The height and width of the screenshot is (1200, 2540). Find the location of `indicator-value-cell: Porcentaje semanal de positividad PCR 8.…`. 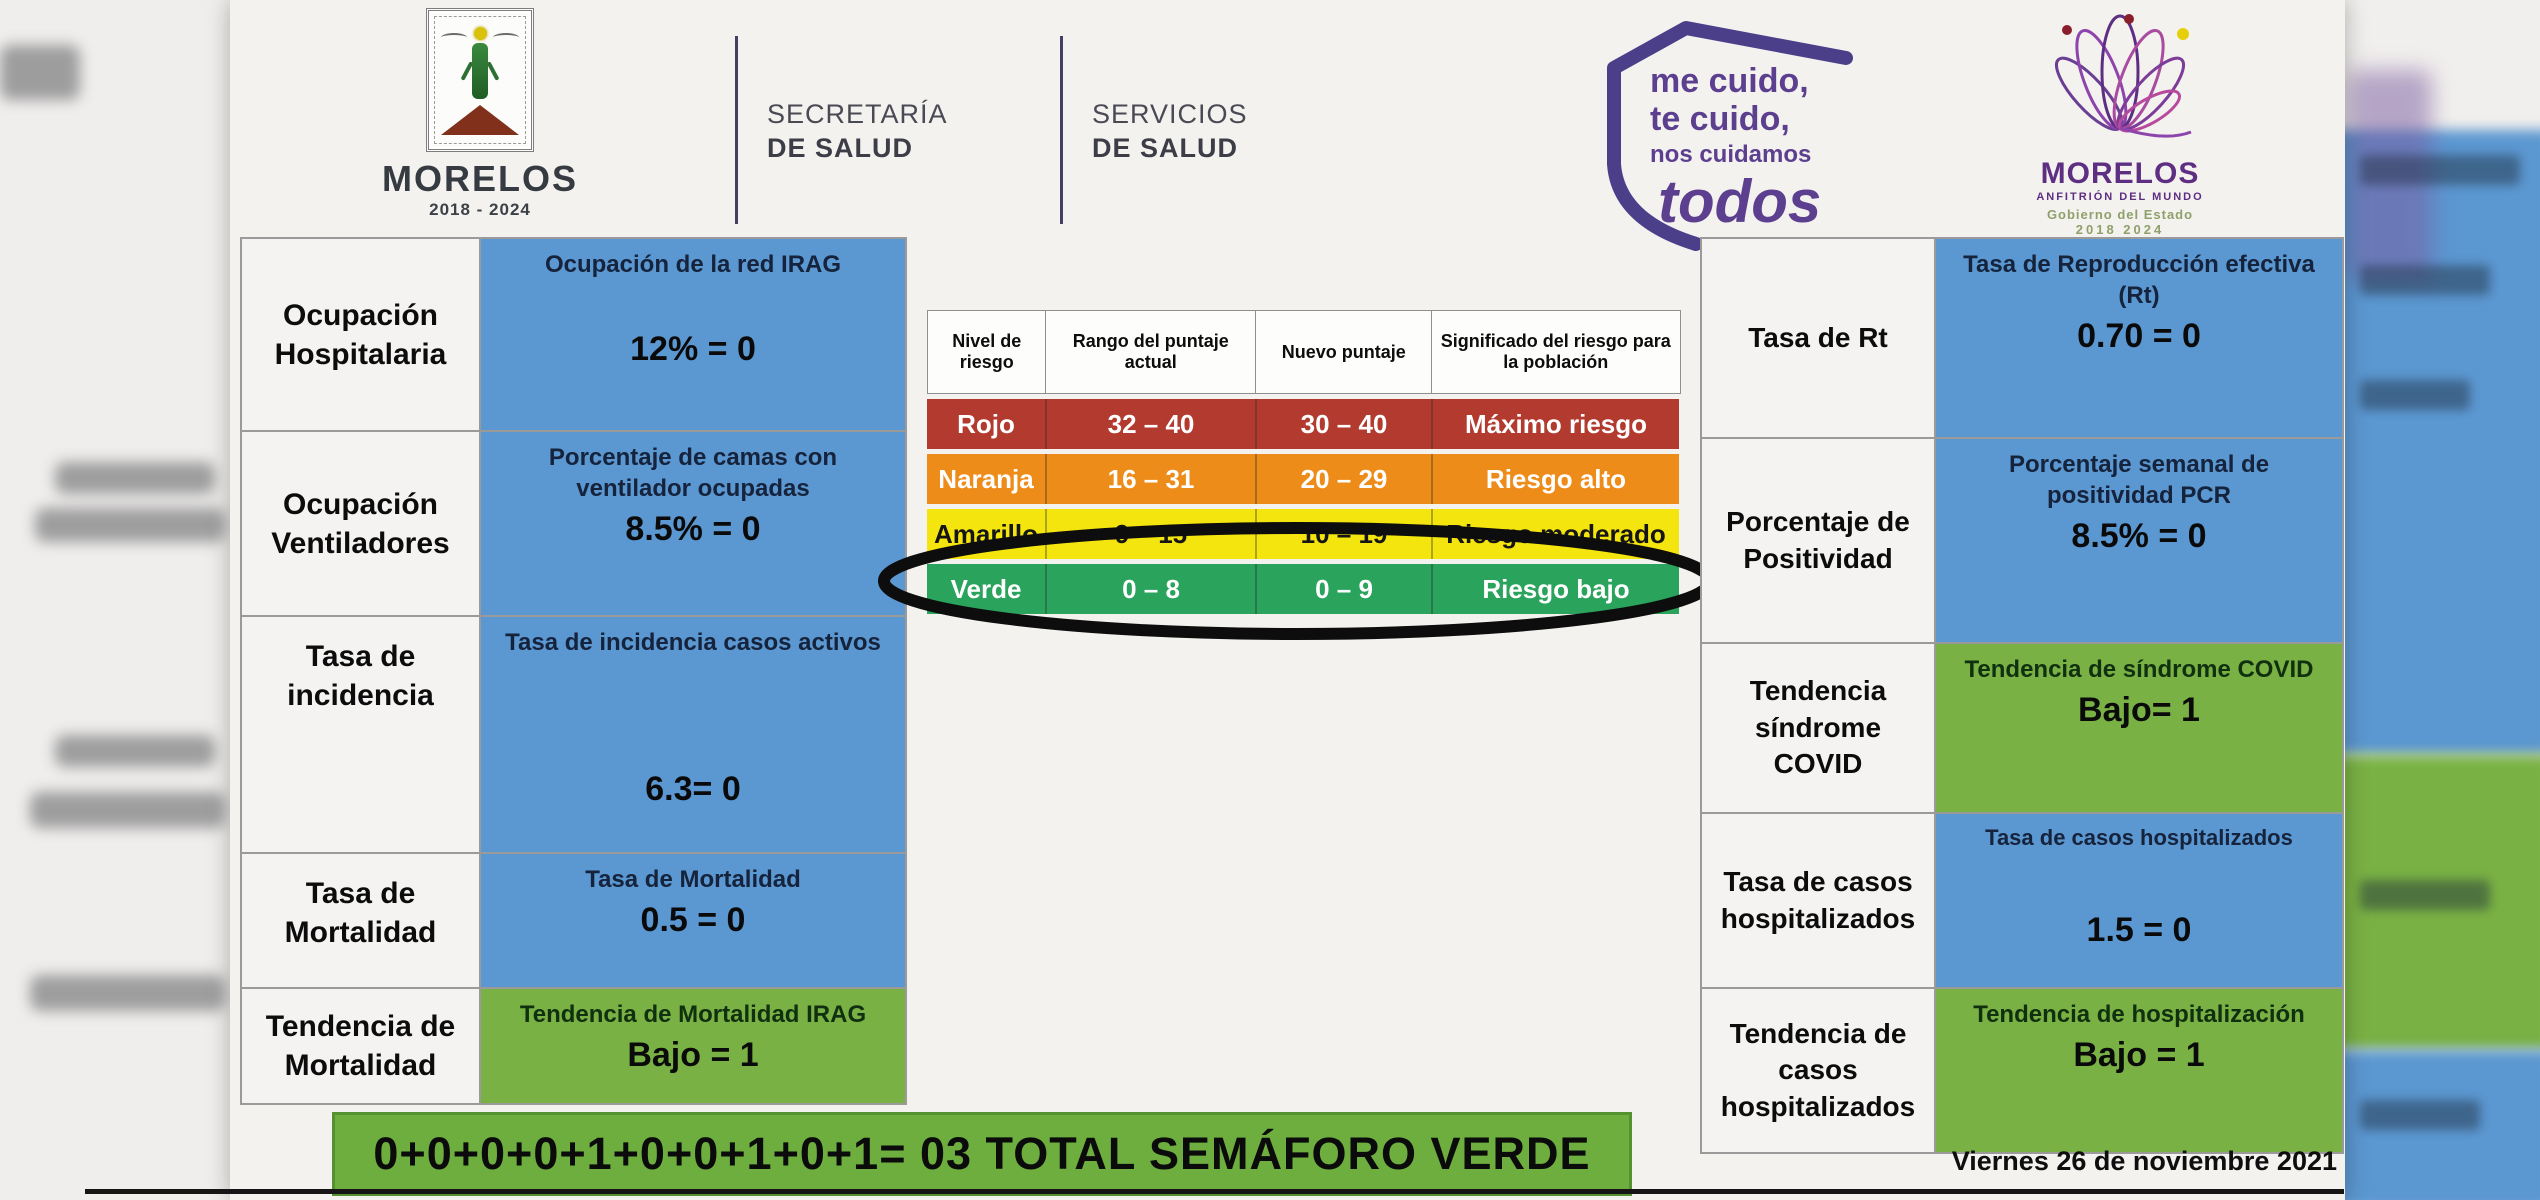

indicator-value-cell: Porcentaje semanal de positividad PCR 8.… is located at coordinates (2139, 540).